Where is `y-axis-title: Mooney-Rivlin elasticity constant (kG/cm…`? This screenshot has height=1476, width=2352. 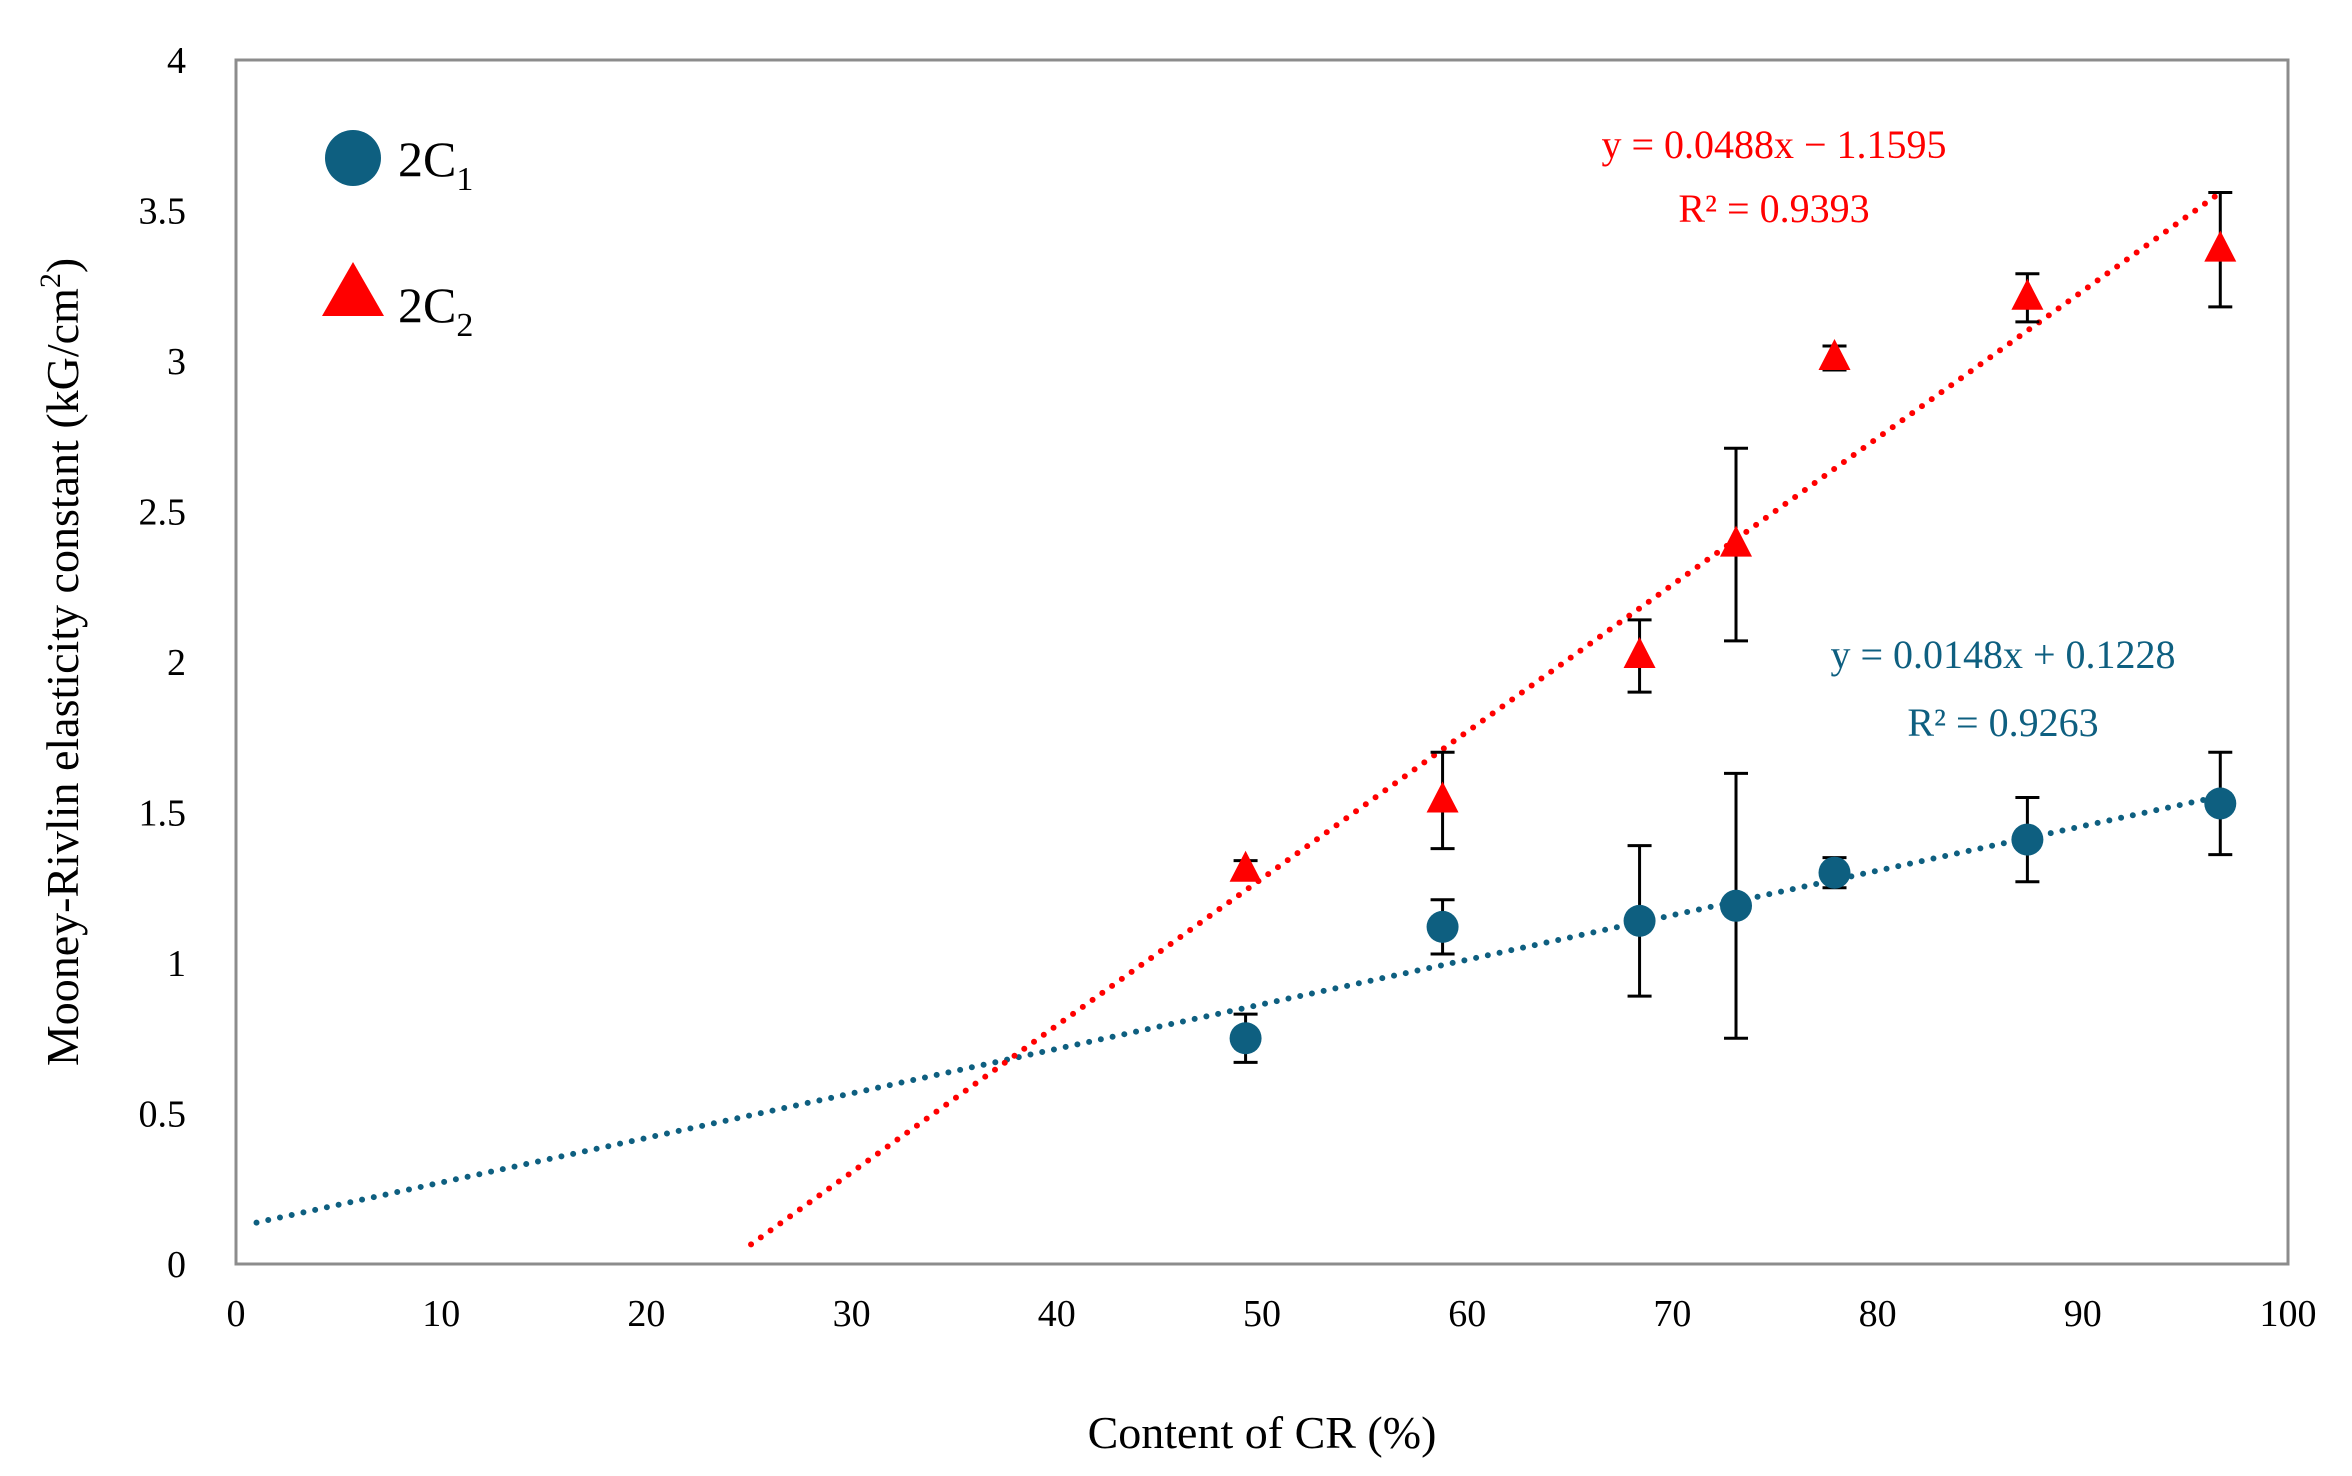 y-axis-title: Mooney-Rivlin elasticity constant (kG/cm… is located at coordinates (61, 662).